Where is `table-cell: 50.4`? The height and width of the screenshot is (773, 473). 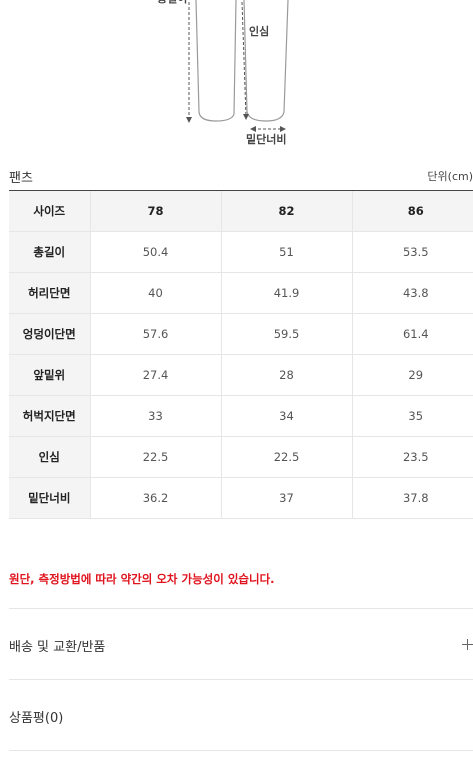
table-cell: 50.4 is located at coordinates (155, 252).